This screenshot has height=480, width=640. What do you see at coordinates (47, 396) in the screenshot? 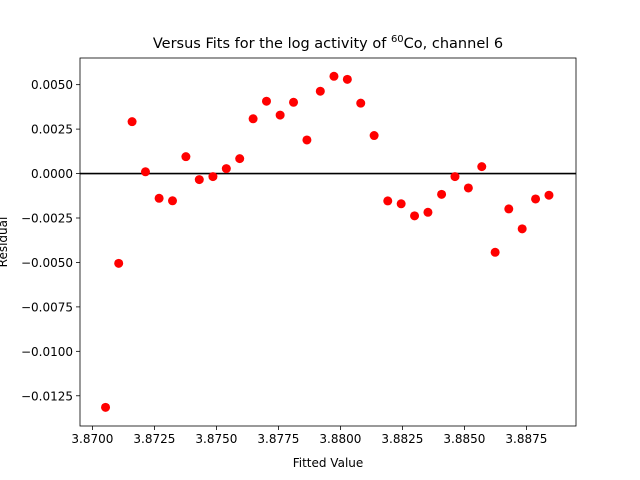
I see `y-tick-label: −0.0125` at bounding box center [47, 396].